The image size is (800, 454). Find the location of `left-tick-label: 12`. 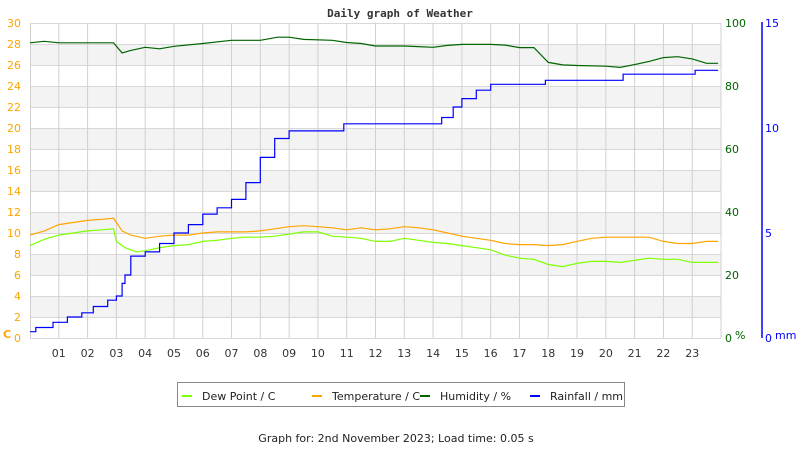

left-tick-label: 12 is located at coordinates (14, 212).